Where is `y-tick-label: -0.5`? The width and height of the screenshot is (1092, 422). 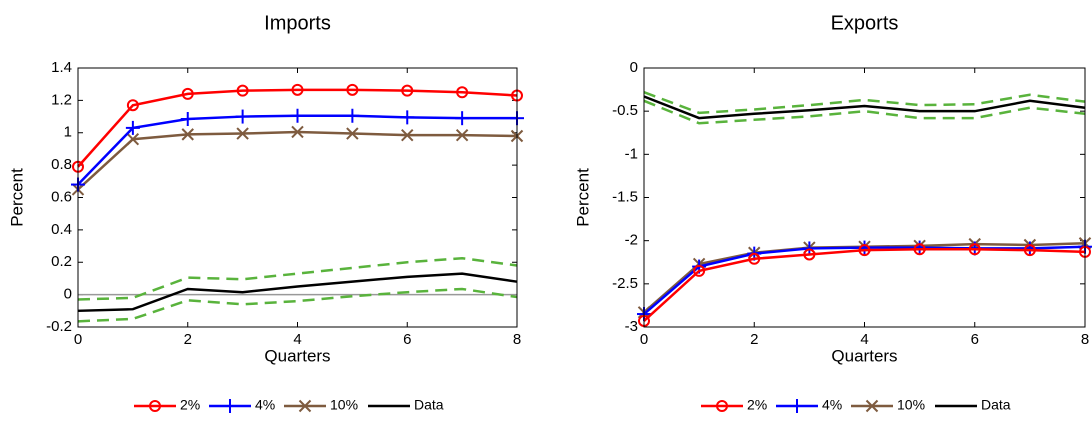
y-tick-label: -0.5 is located at coordinates (625, 110).